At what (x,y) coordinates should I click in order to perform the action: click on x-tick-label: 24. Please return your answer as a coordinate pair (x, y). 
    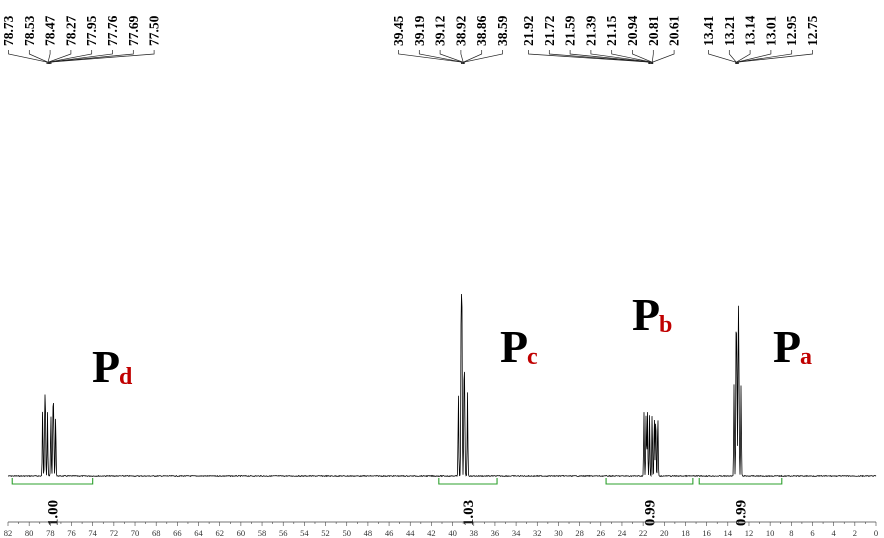
    Looking at the image, I should click on (622, 533).